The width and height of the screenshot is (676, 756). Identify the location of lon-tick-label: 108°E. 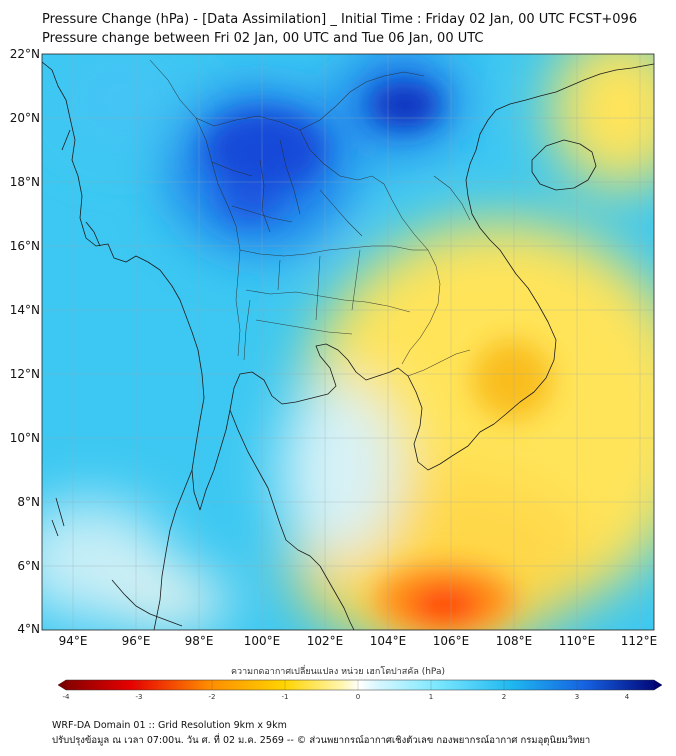
(514, 641).